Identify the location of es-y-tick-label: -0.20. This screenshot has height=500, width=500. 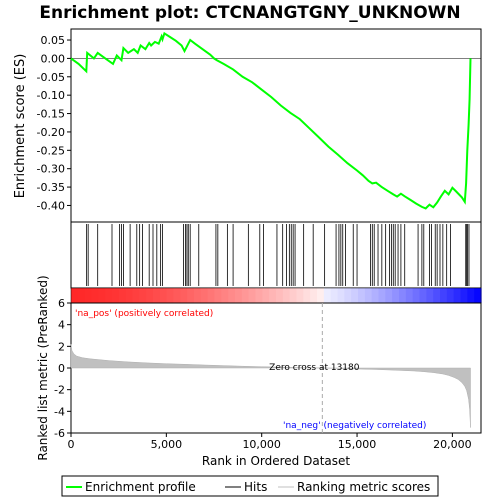
(51, 132).